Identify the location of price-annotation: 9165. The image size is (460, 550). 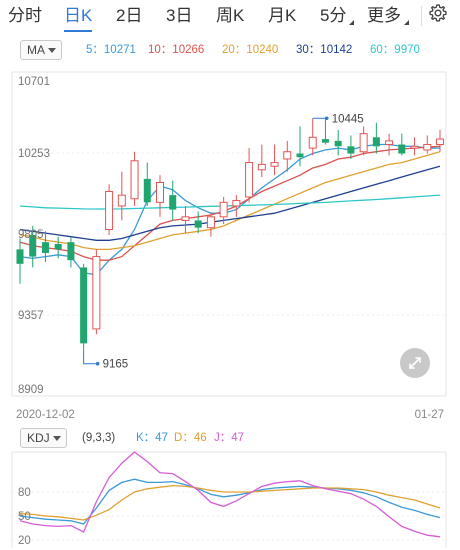
(106, 360).